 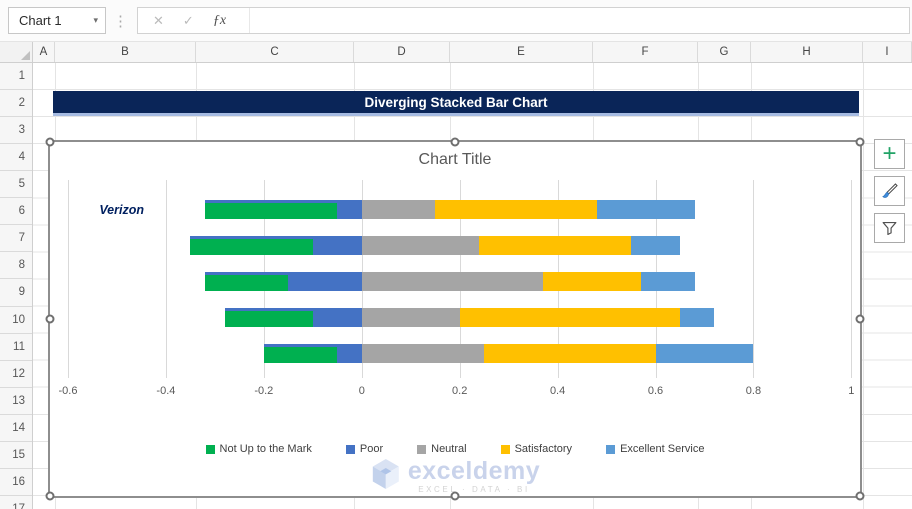 I want to click on more-options-icon: ⋮, so click(x=120, y=21).